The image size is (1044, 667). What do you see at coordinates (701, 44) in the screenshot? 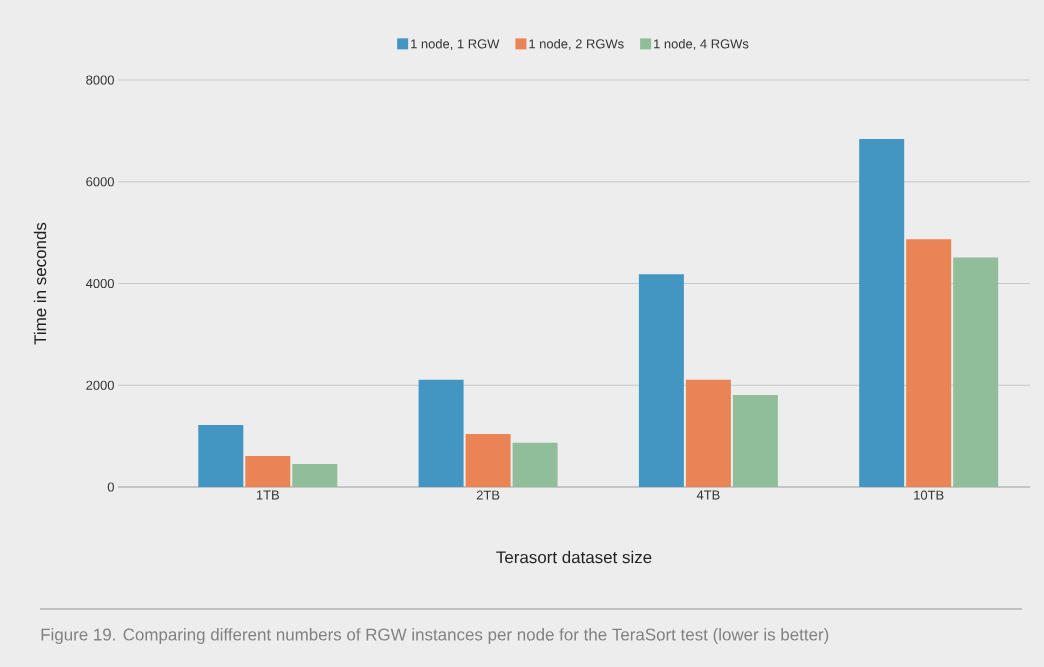
I see `legend-label: 1 node, 4 RGWs` at bounding box center [701, 44].